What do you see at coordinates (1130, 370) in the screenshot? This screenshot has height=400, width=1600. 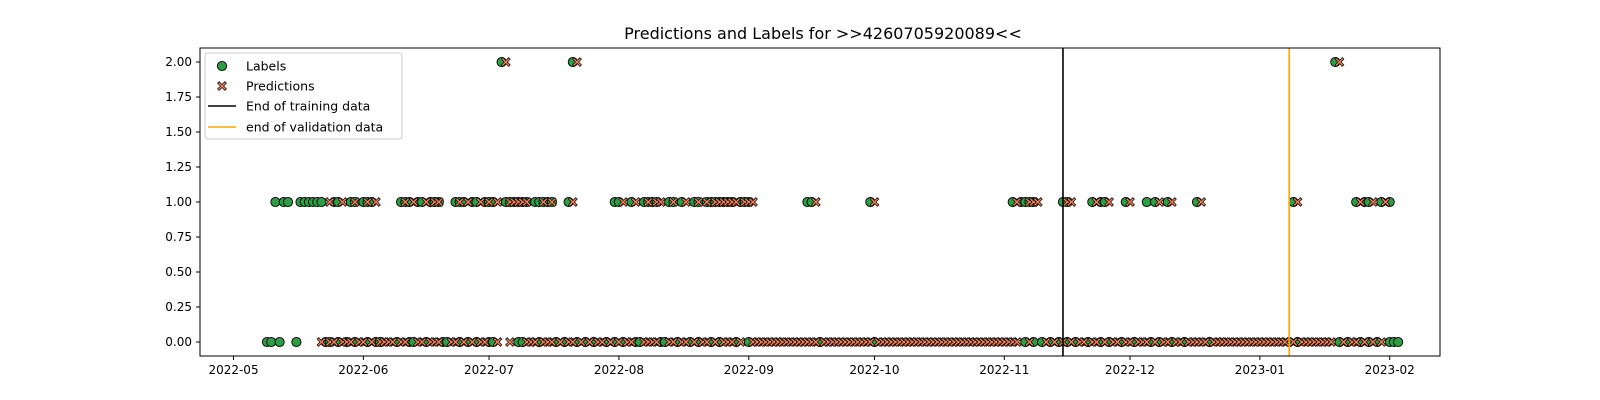 I see `x-tick-label: 2022-12` at bounding box center [1130, 370].